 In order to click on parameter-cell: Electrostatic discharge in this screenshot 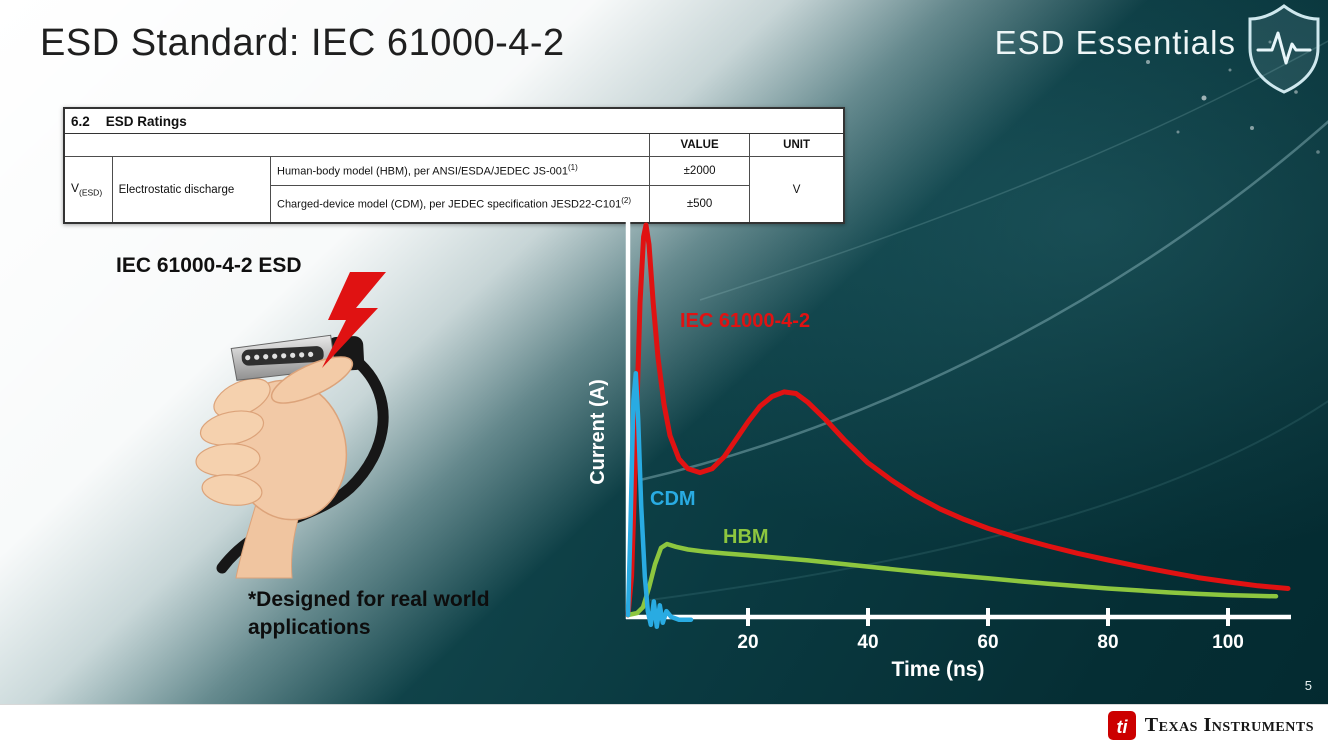, I will do `click(191, 190)`.